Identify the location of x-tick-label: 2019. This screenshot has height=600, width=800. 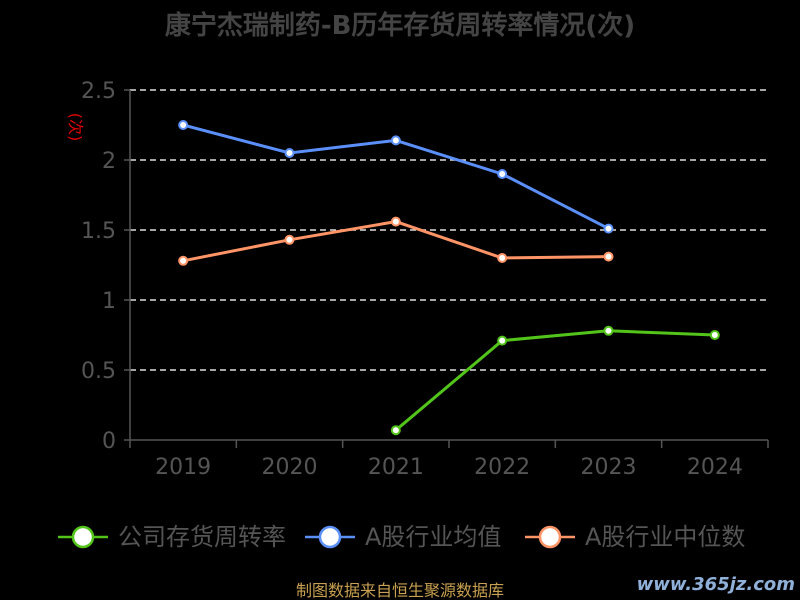
(183, 467).